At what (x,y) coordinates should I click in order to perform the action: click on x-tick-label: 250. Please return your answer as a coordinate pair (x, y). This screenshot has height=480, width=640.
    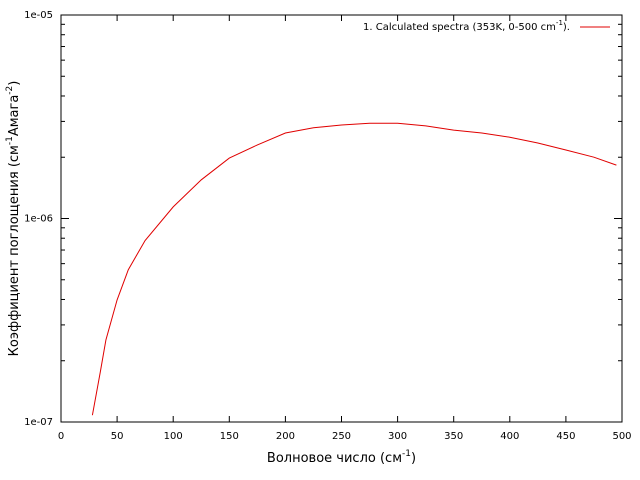
    Looking at the image, I should click on (341, 436).